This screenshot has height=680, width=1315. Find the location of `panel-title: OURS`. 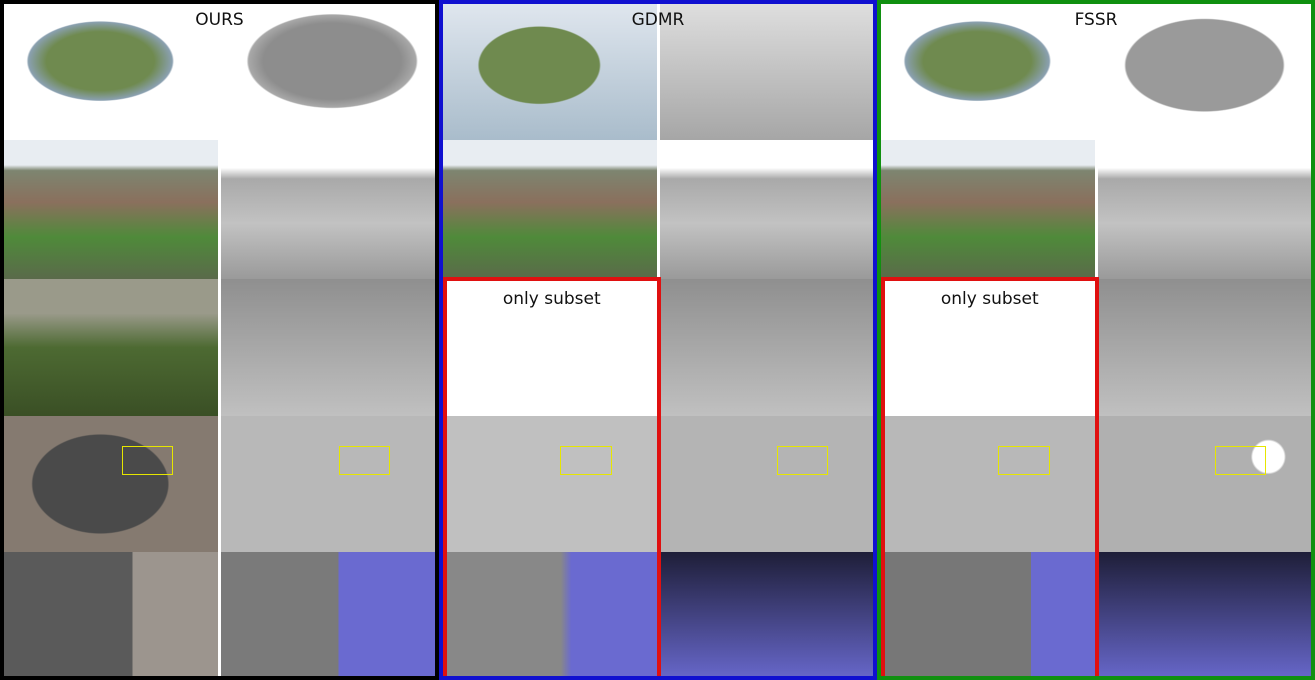

panel-title: OURS is located at coordinates (219, 20).